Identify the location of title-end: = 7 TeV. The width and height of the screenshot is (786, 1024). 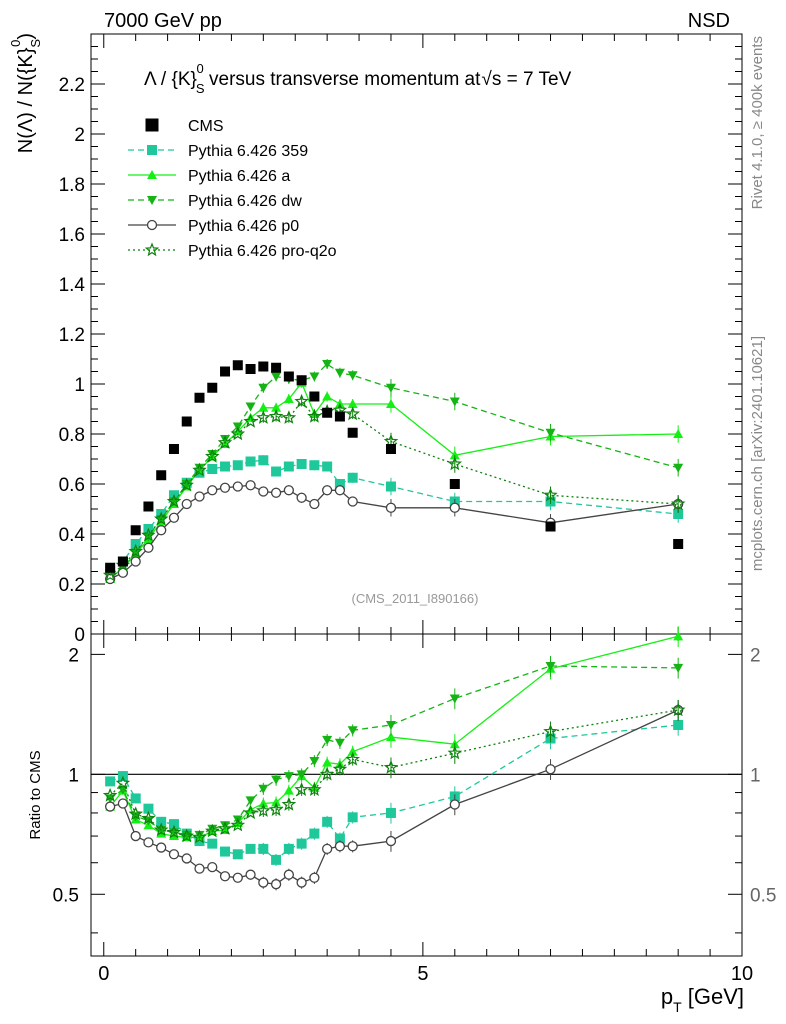
(536, 79).